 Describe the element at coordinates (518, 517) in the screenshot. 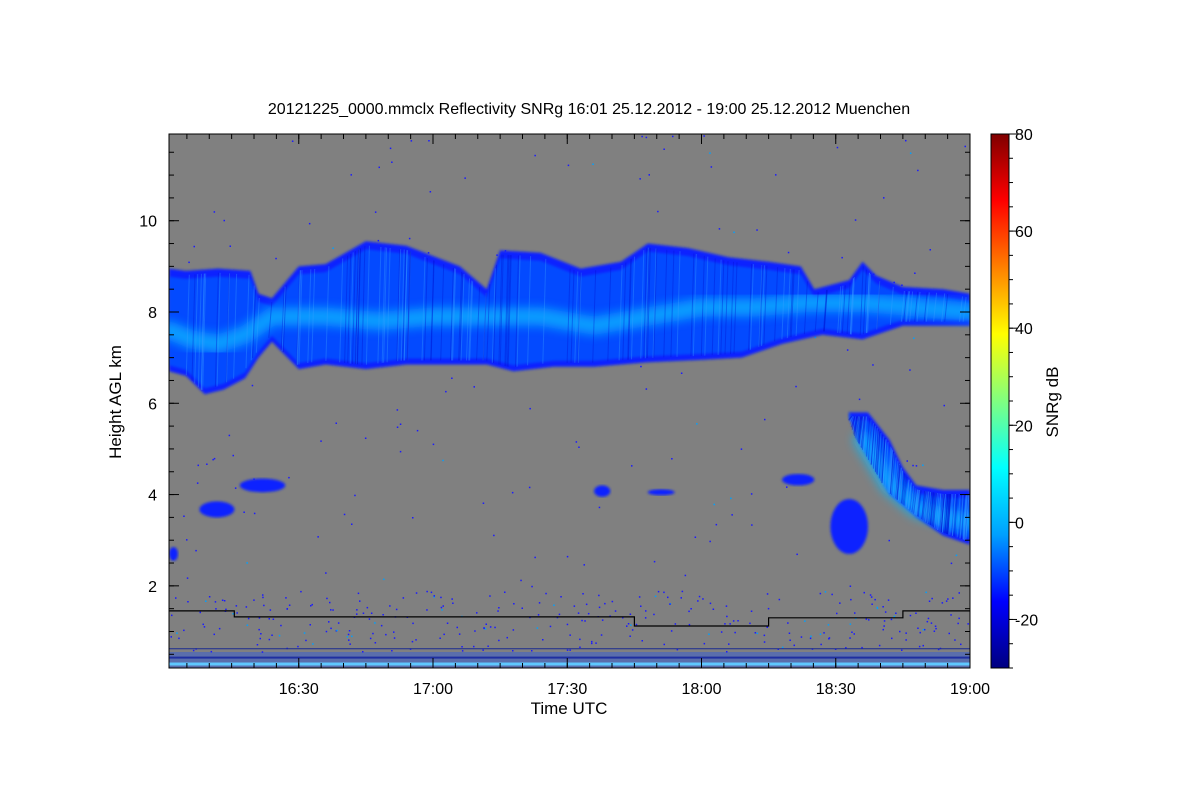

I see `echo-patches` at that location.